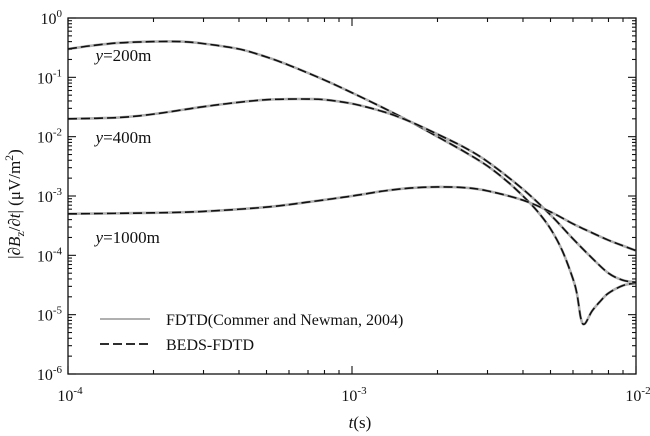 The height and width of the screenshot is (436, 650). Describe the element at coordinates (78, 391) in the screenshot. I see `x-tick-label-exp: -4` at that location.